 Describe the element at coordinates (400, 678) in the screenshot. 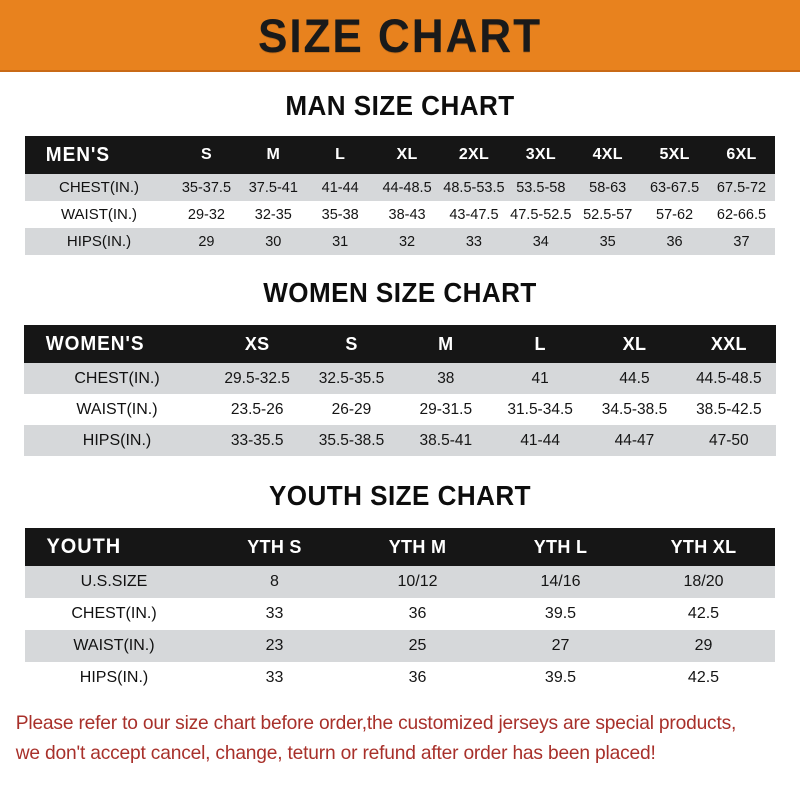

I see `table-row: HIPS(IN.) 33 36 39.5 42.5` at that location.